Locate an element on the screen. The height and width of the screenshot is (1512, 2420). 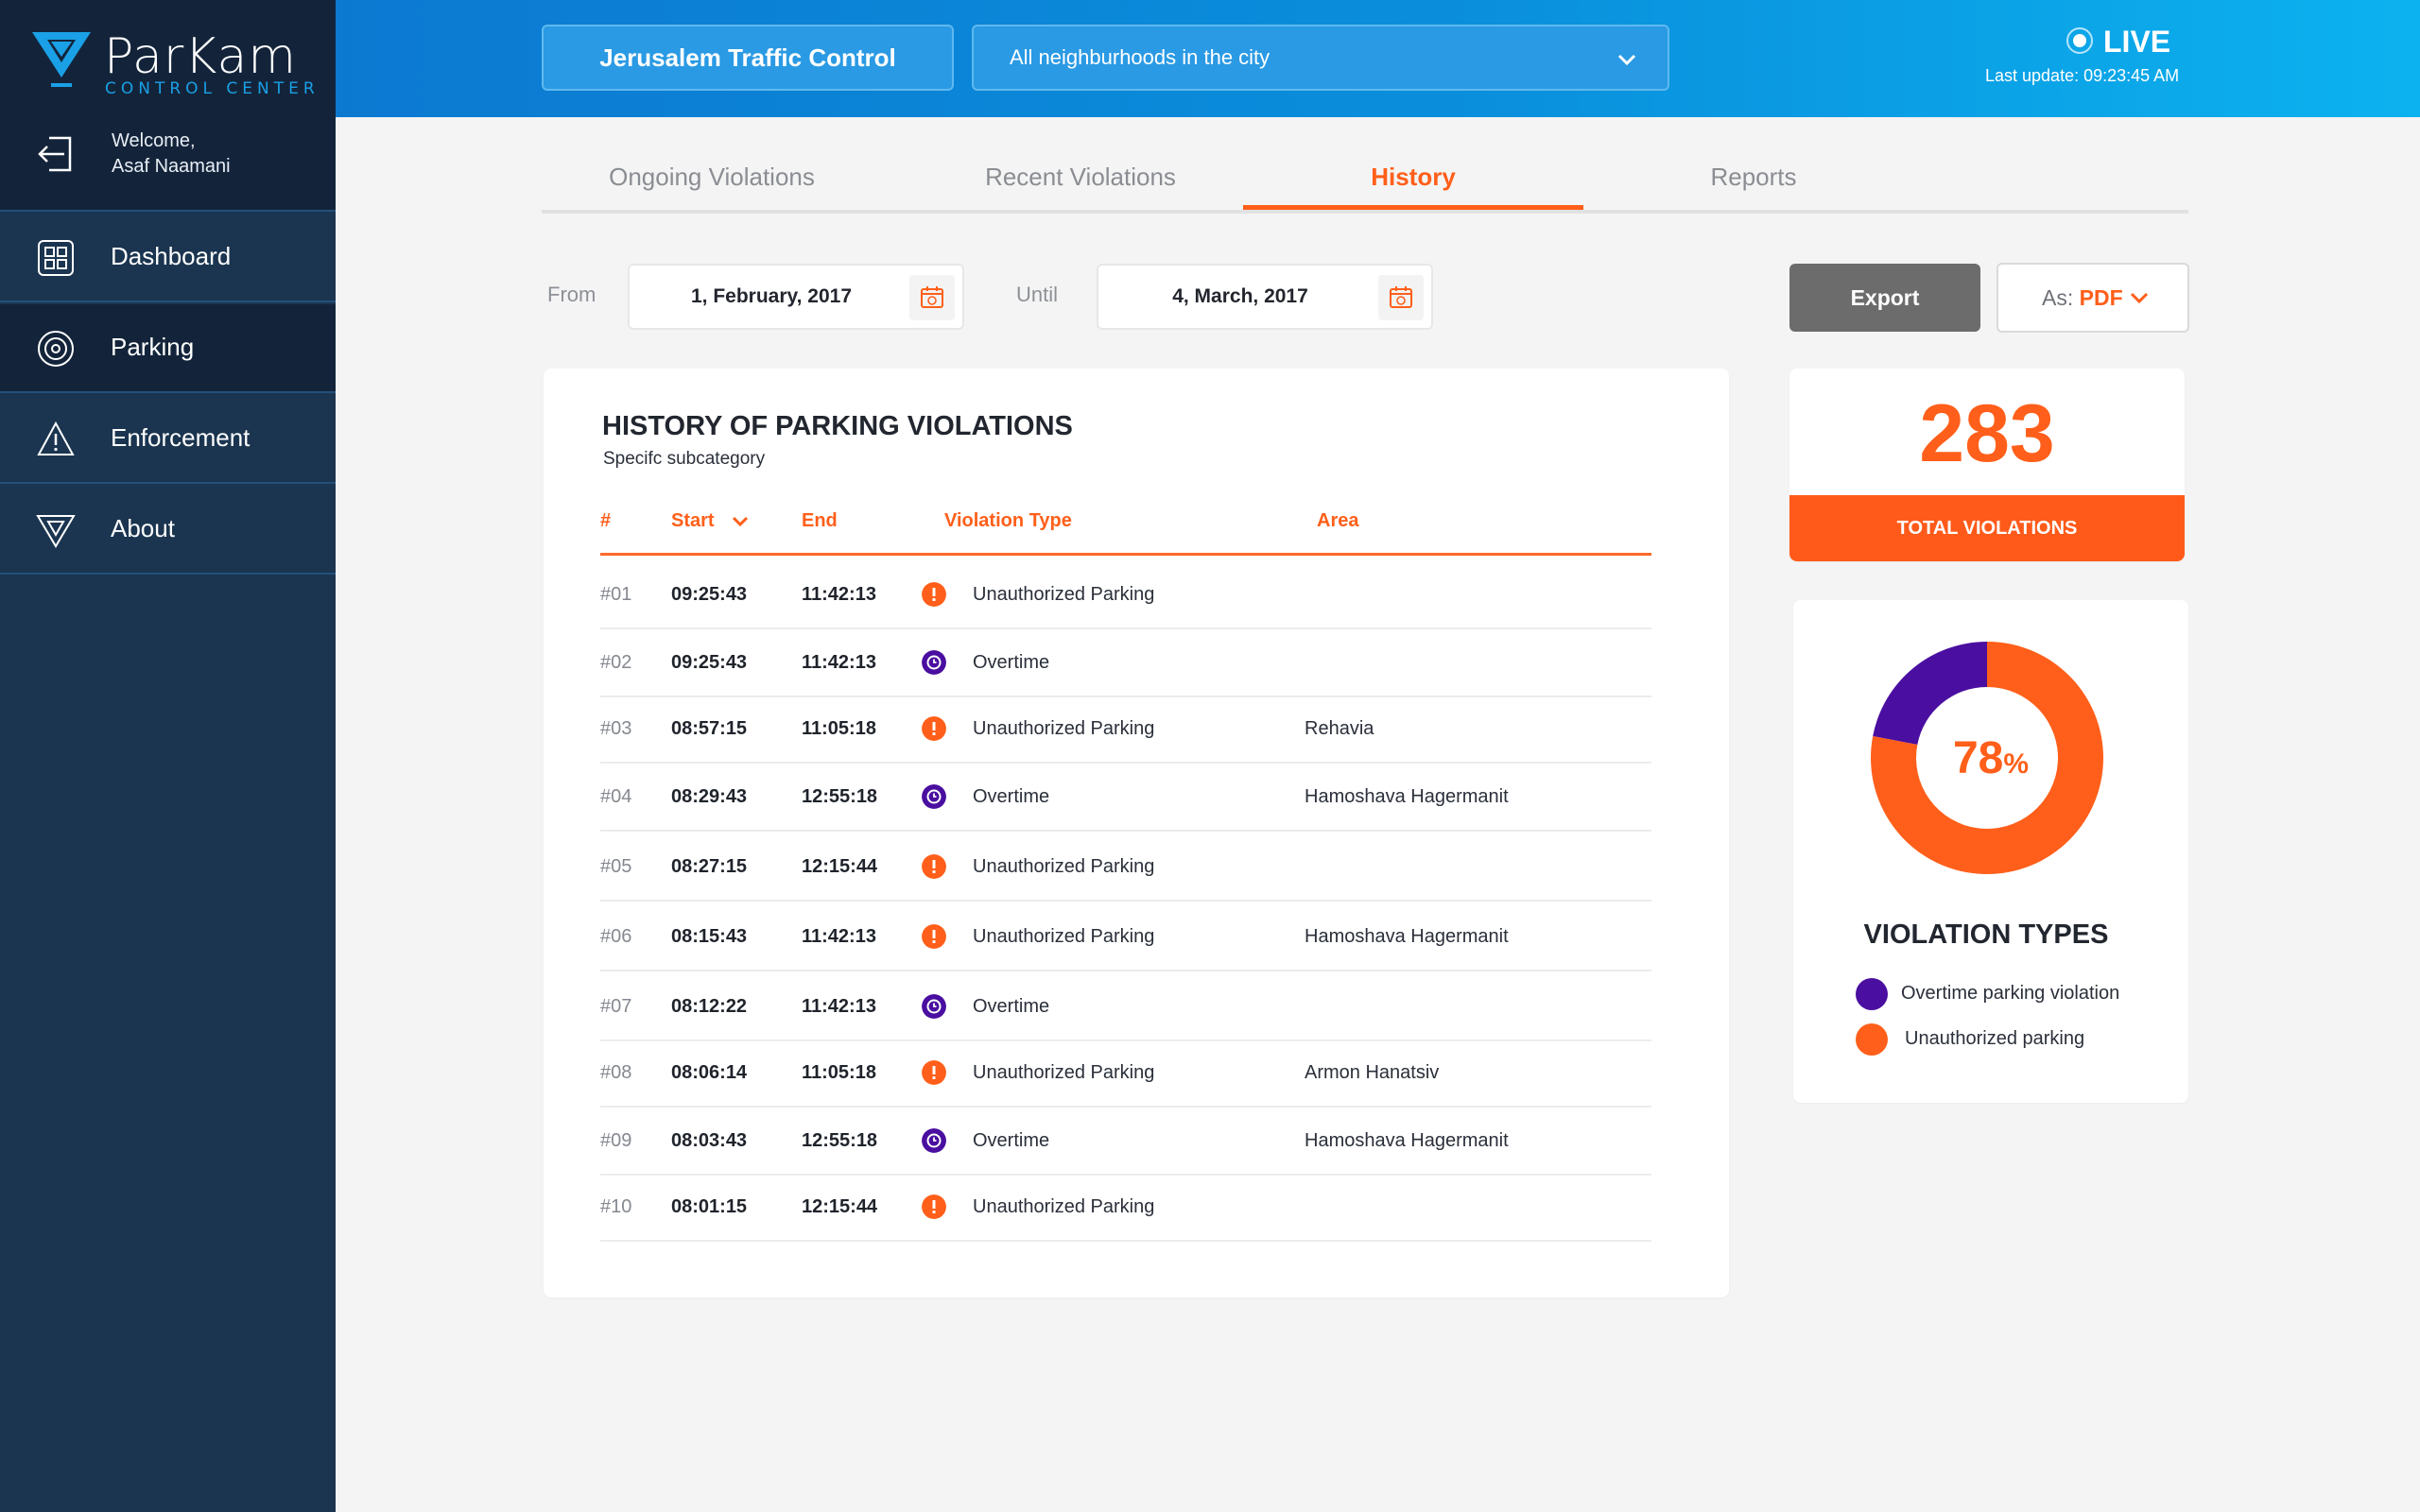
row-start-time: 08:27:15 is located at coordinates (710, 866).